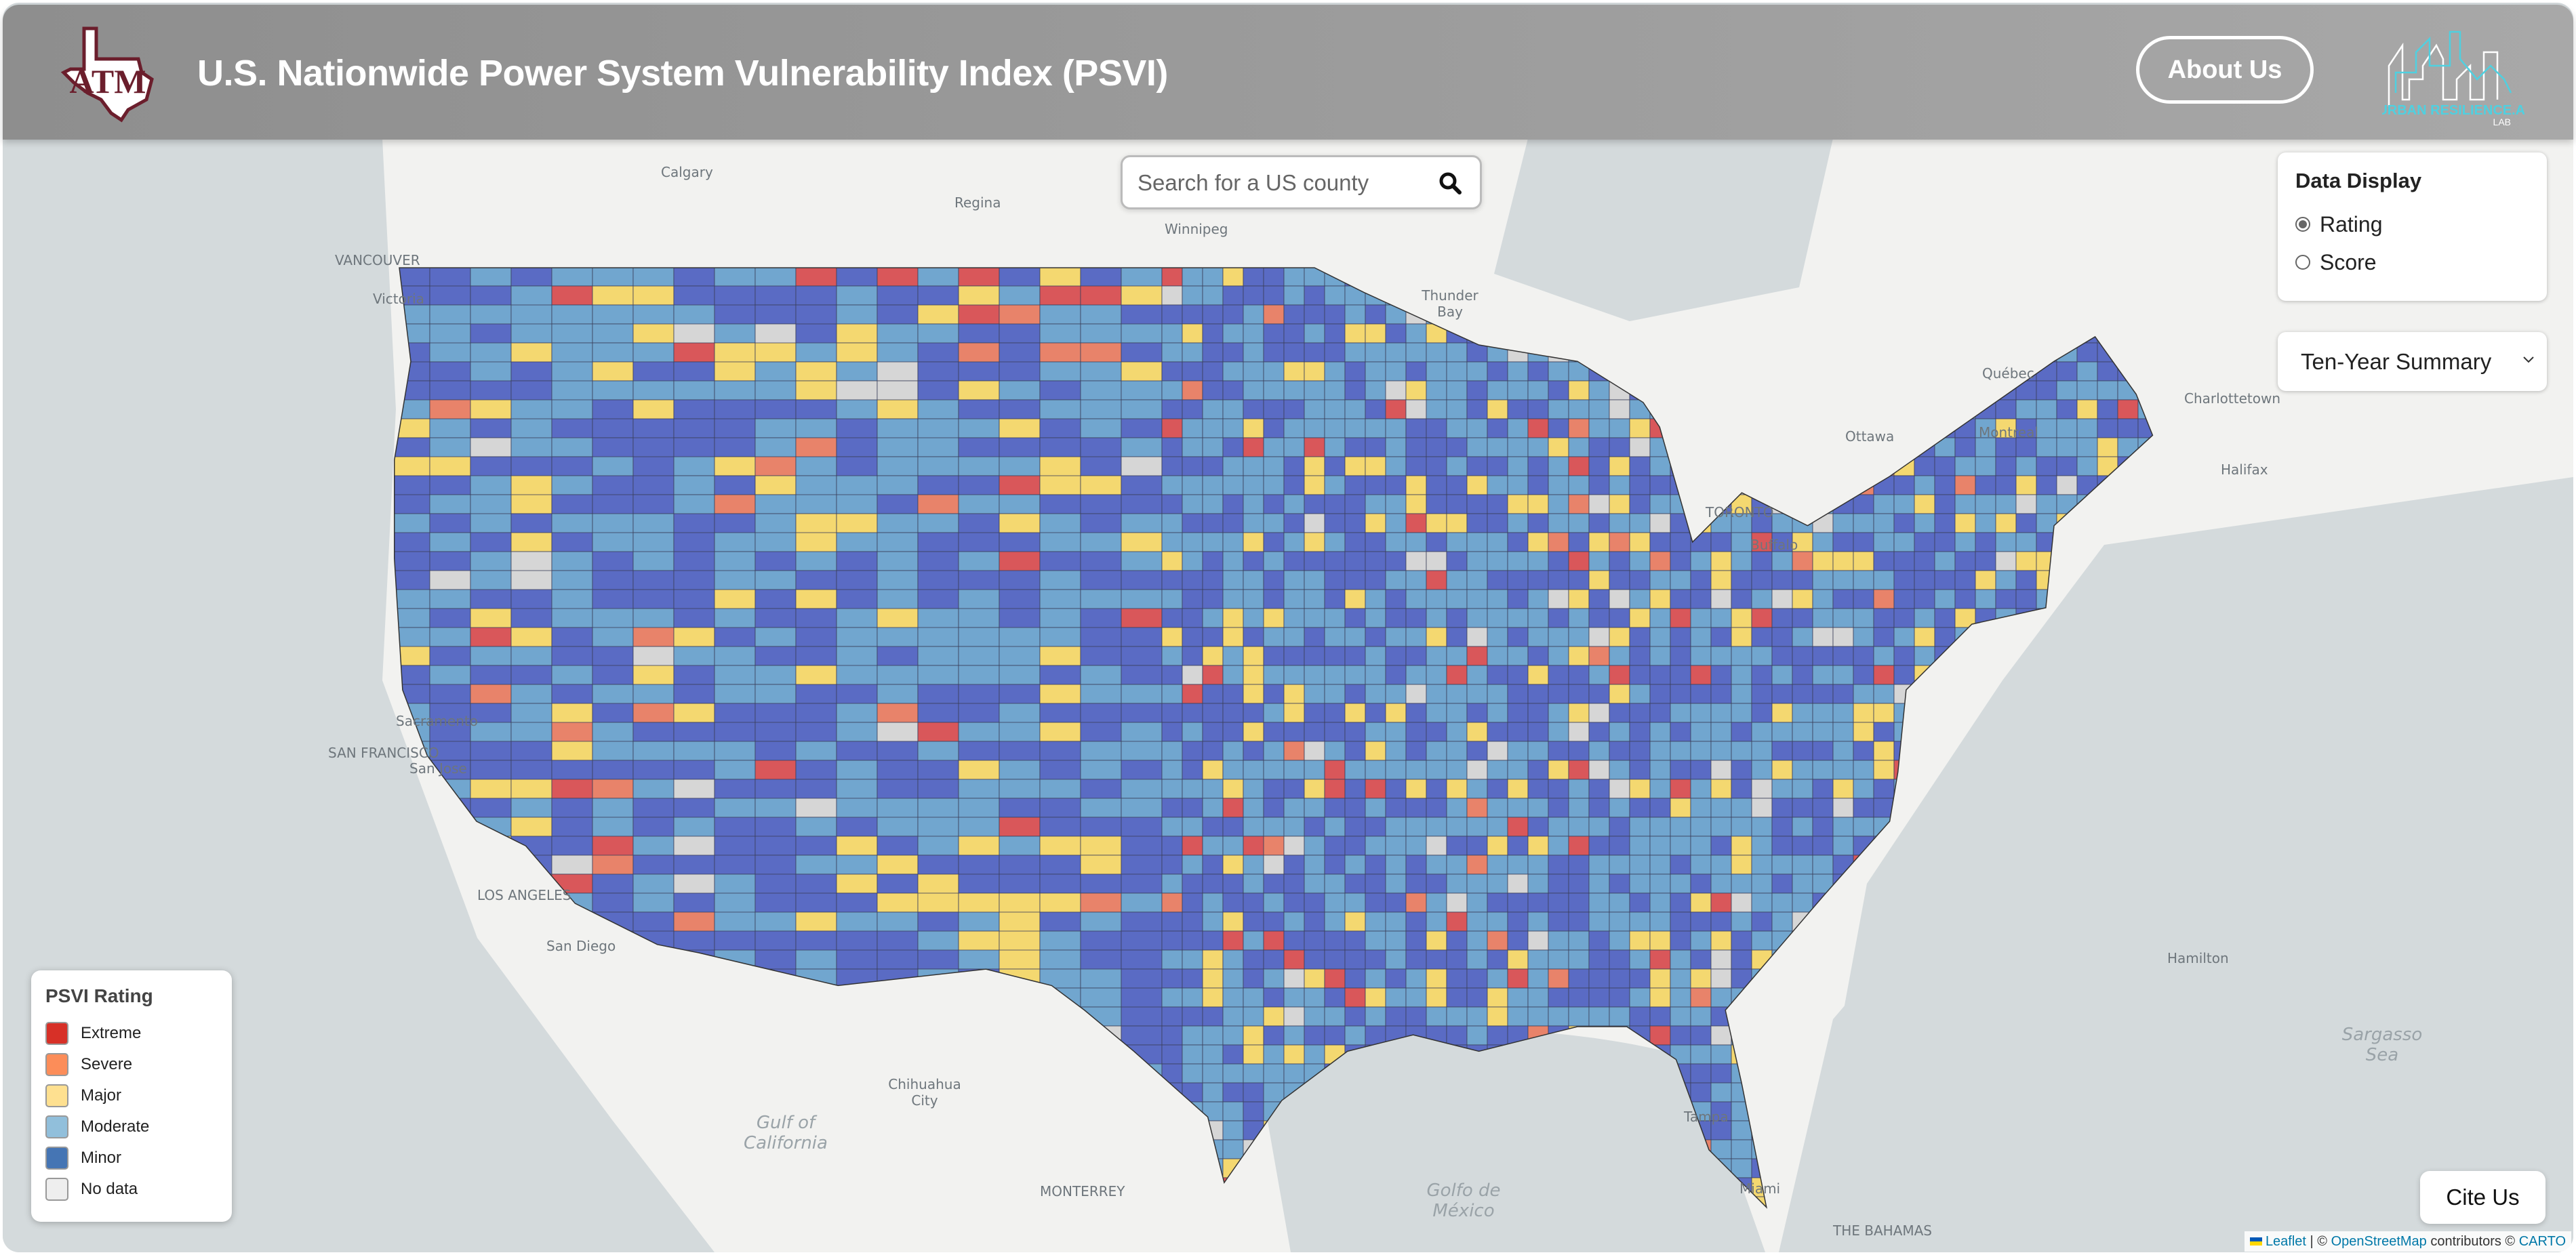 The width and height of the screenshot is (2576, 1255). I want to click on radio-button-selected, so click(2302, 224).